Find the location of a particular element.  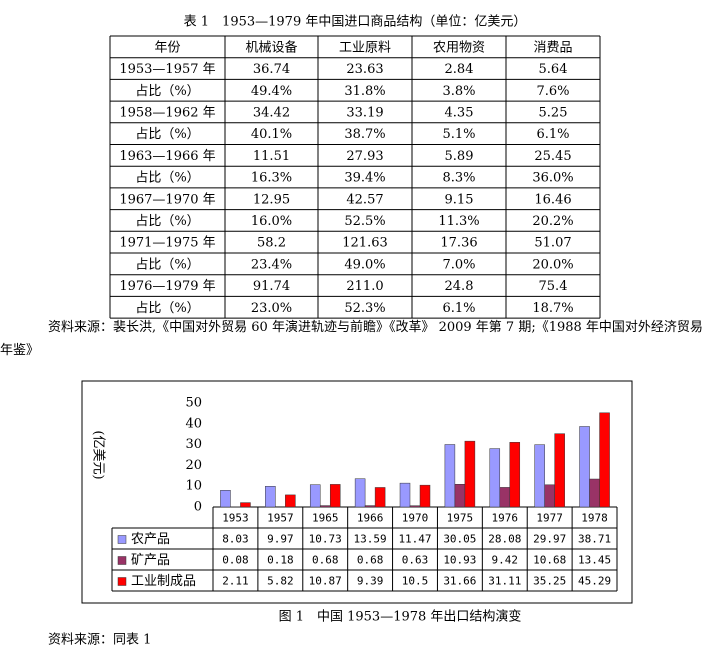

data-table-value: 29.97 is located at coordinates (549, 539).